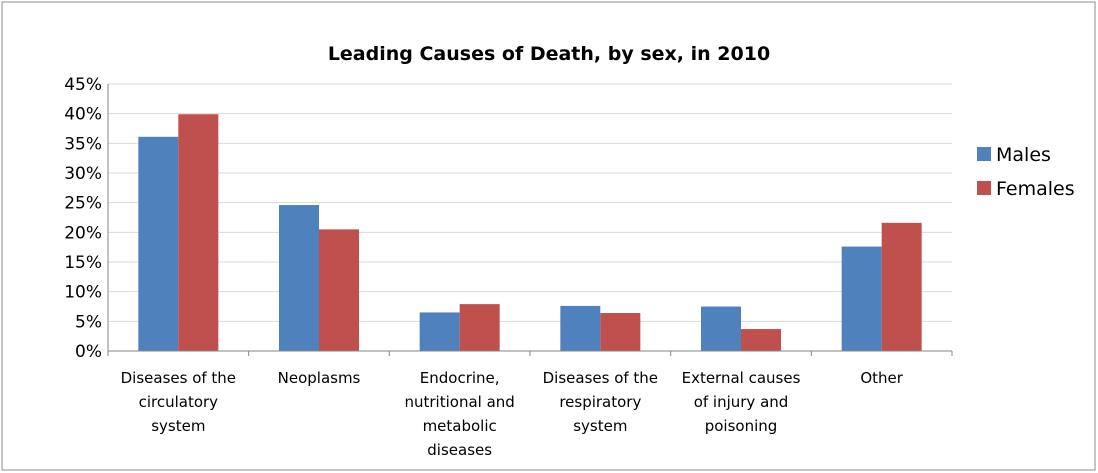 The image size is (1098, 473). What do you see at coordinates (984, 154) in the screenshot?
I see `legend-swatch-males` at bounding box center [984, 154].